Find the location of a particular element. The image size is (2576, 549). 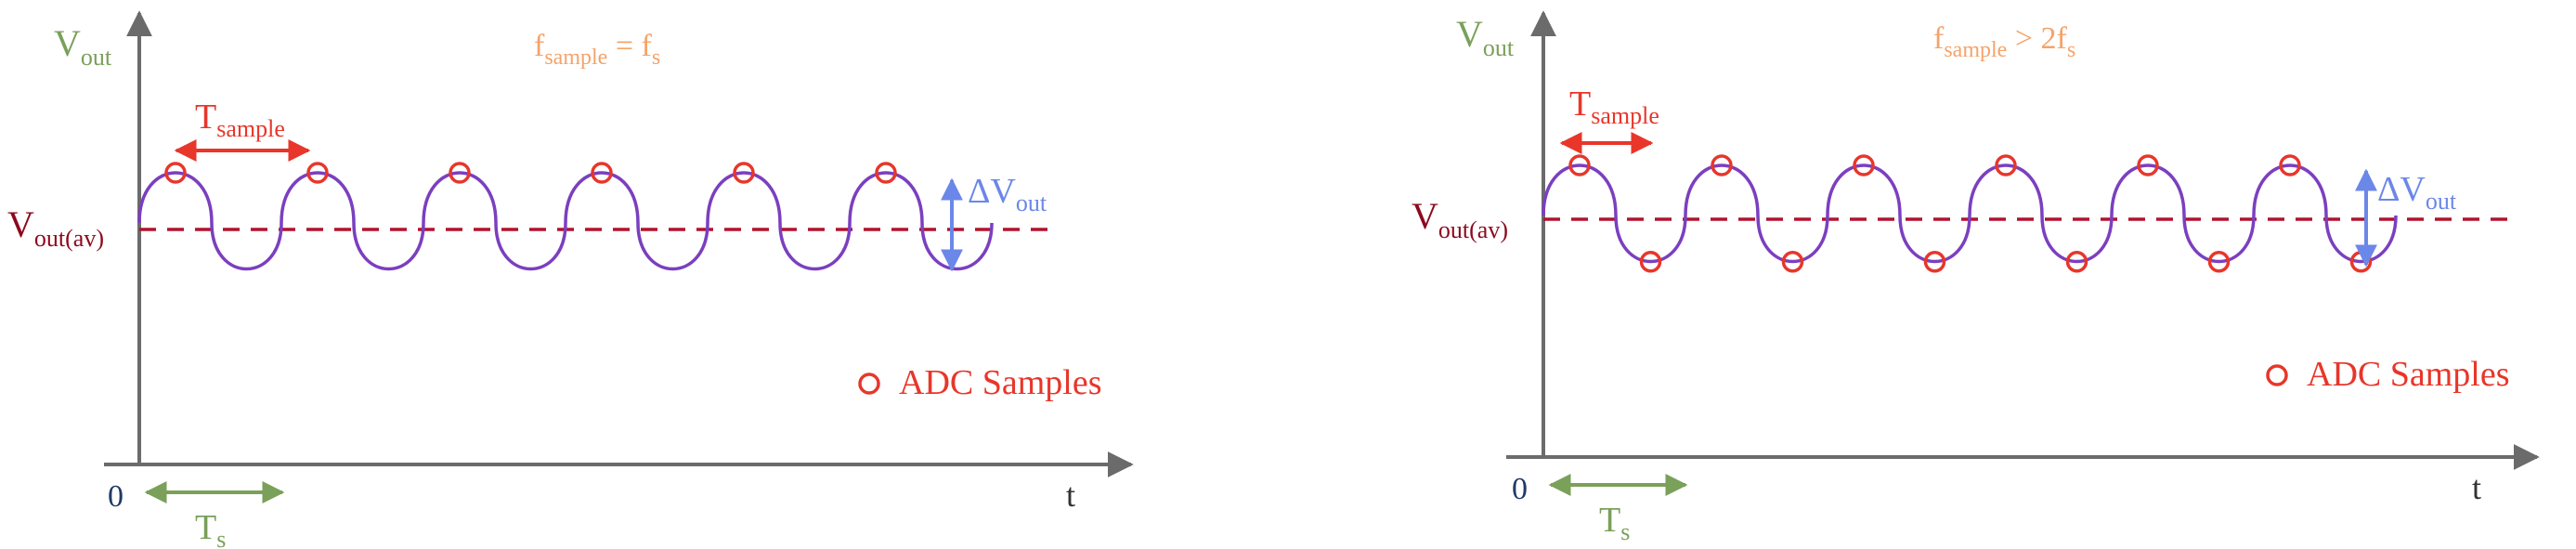

sampling-condition: fsample = fs is located at coordinates (597, 50).